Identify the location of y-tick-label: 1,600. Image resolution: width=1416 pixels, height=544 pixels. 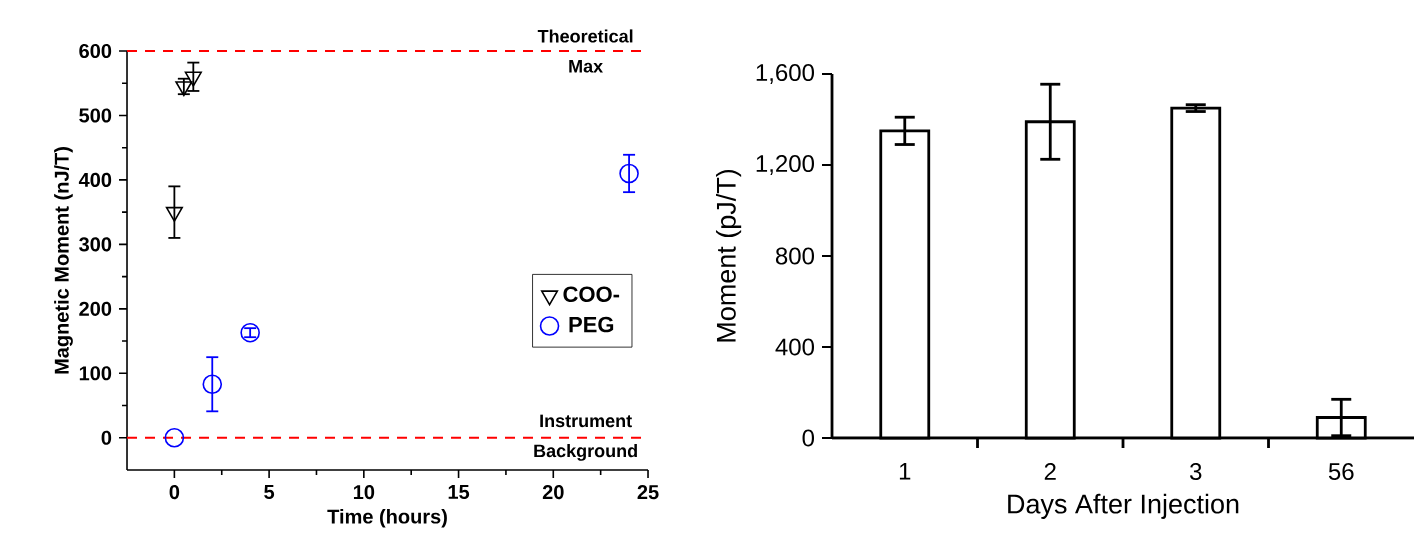
(785, 74).